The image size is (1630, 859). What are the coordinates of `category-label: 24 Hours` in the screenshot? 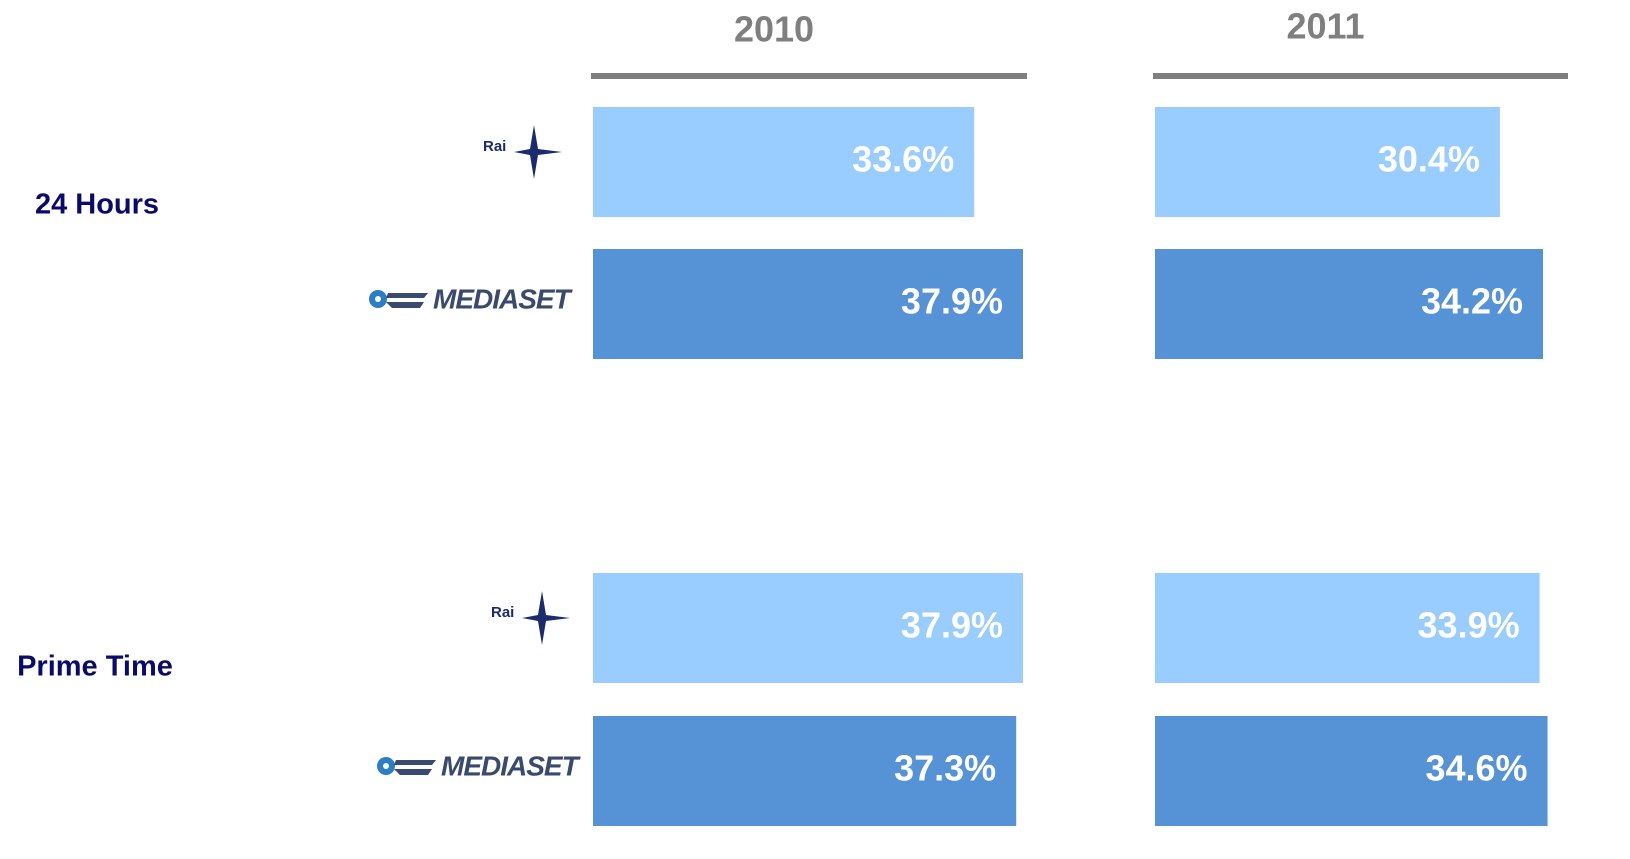 It's located at (97, 205).